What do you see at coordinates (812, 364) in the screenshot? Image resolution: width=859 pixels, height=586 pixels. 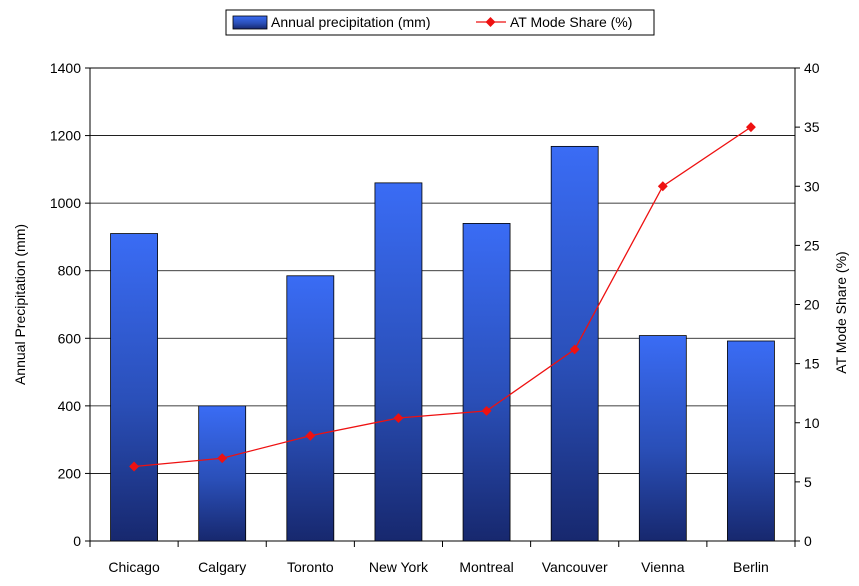 I see `right-axis-tick-label: 15` at bounding box center [812, 364].